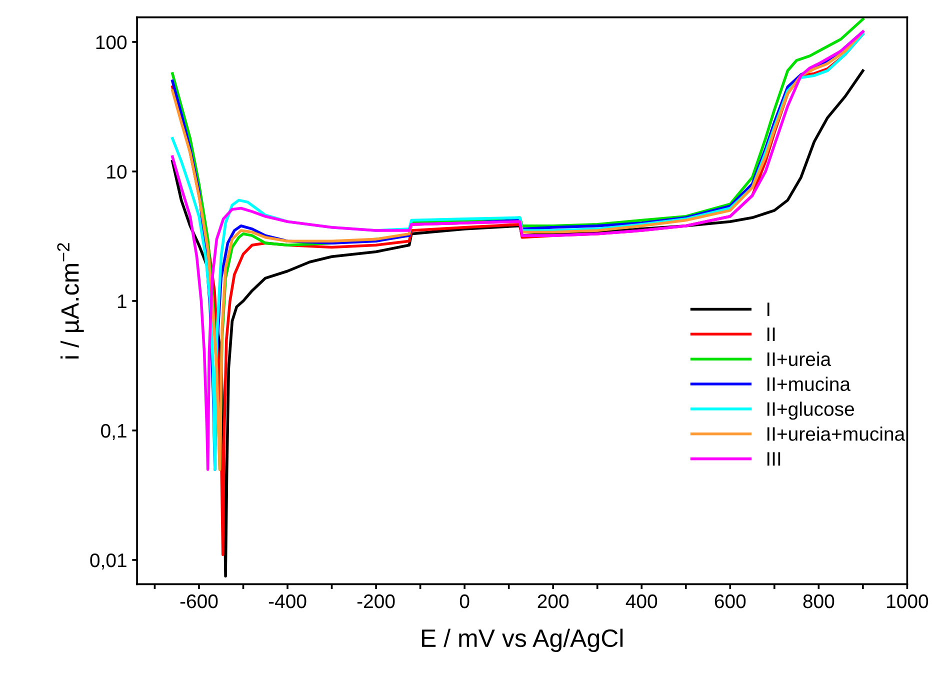 The width and height of the screenshot is (945, 693). Describe the element at coordinates (465, 601) in the screenshot. I see `x-tick-label: 0` at that location.